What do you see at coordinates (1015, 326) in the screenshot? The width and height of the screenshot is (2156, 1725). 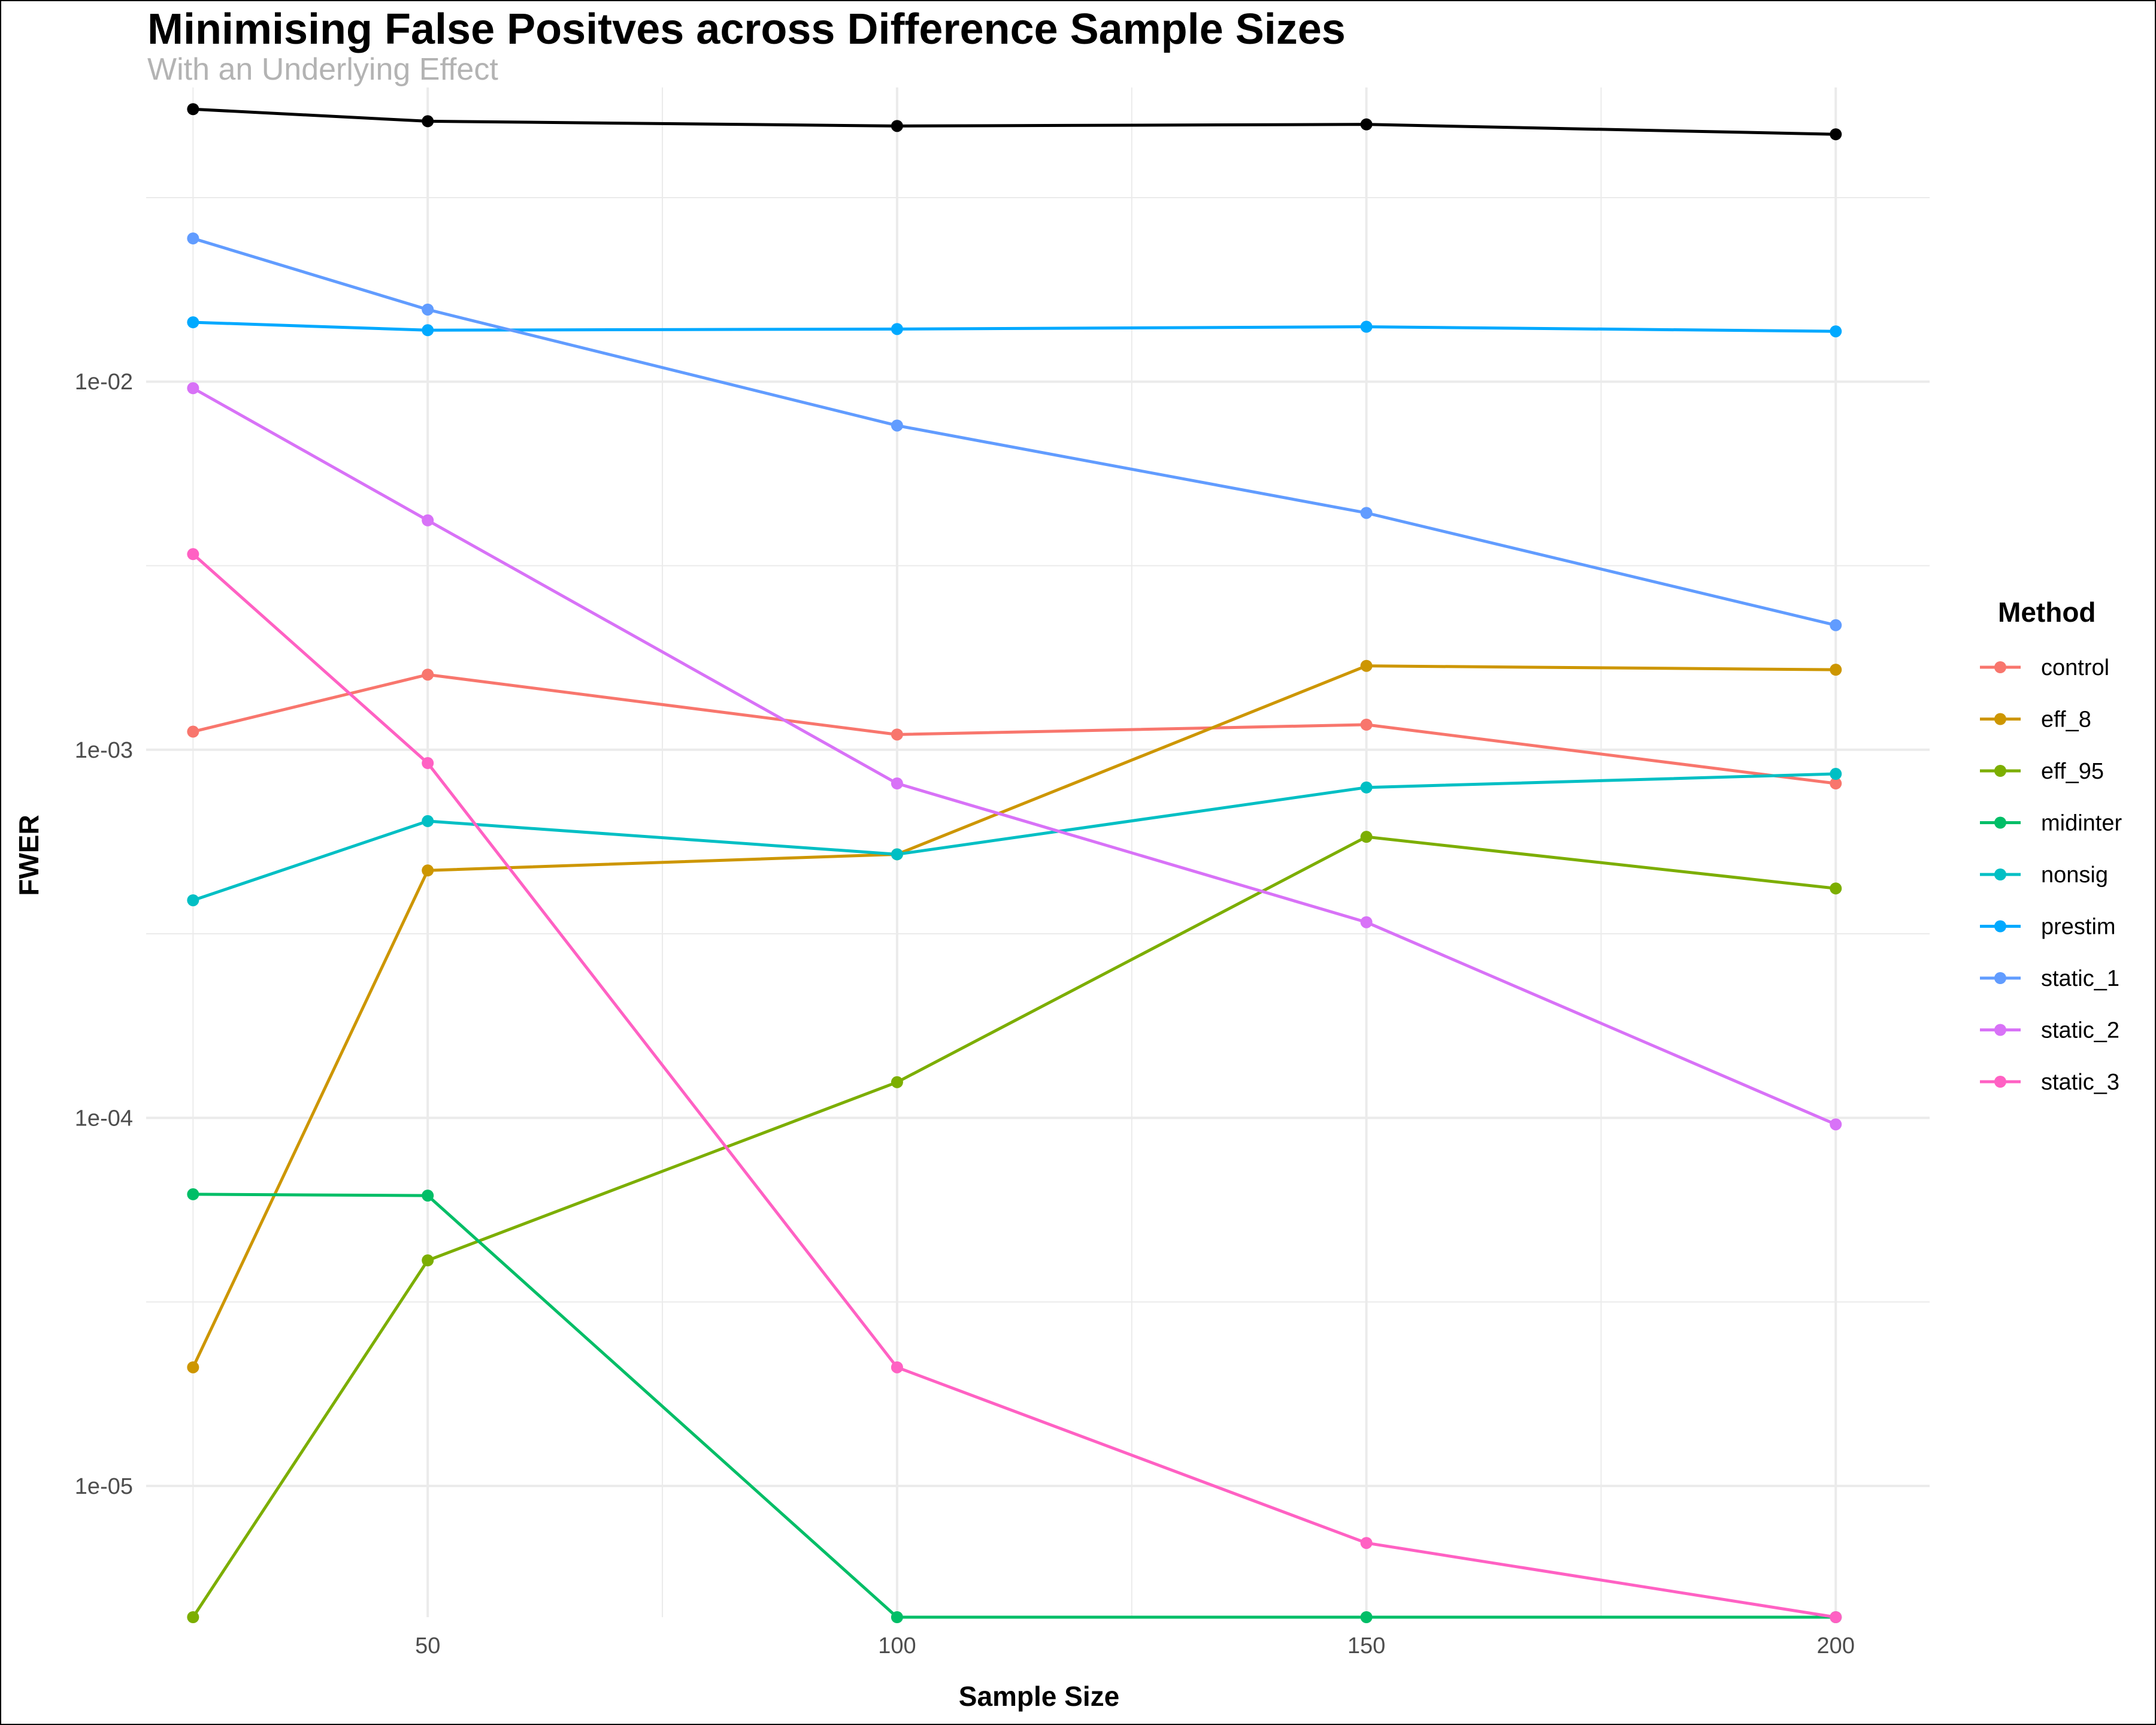 I see `series-line-prestim` at bounding box center [1015, 326].